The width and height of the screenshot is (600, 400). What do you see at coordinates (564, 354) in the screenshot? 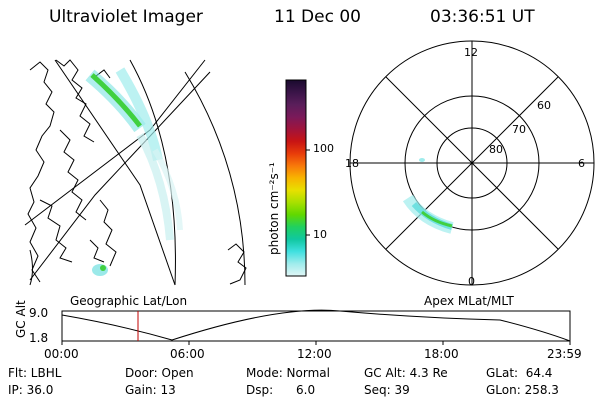
I see `x-tick-2359: 23:59` at bounding box center [564, 354].